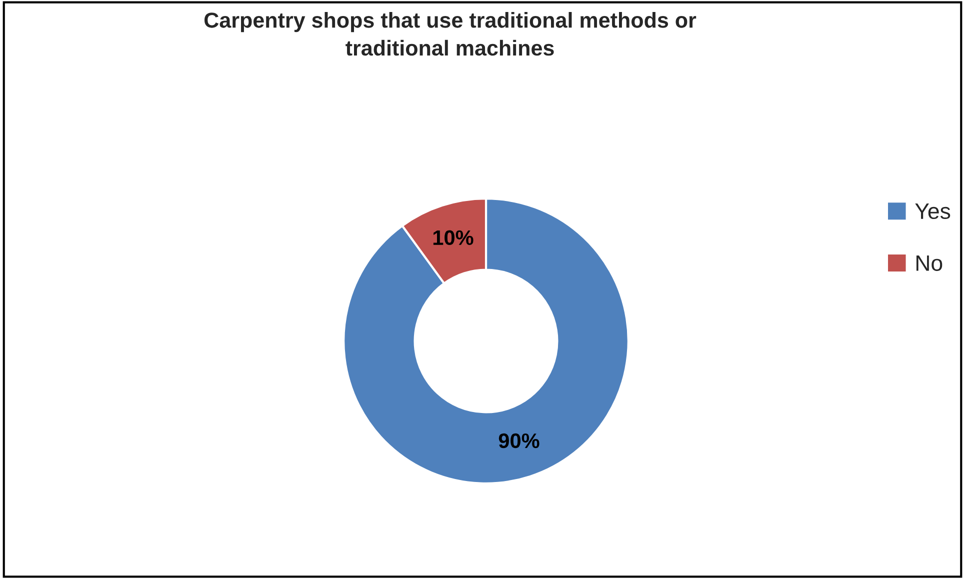  Describe the element at coordinates (486, 341) in the screenshot. I see `donut-slice` at that location.